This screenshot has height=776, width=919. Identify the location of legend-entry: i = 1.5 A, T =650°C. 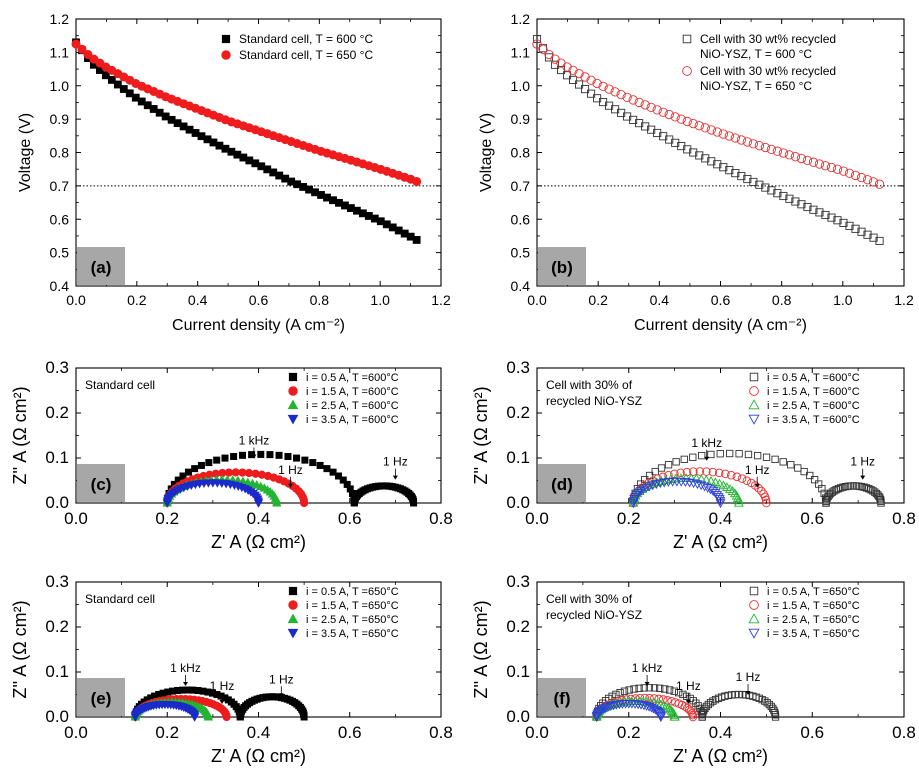
(813, 606).